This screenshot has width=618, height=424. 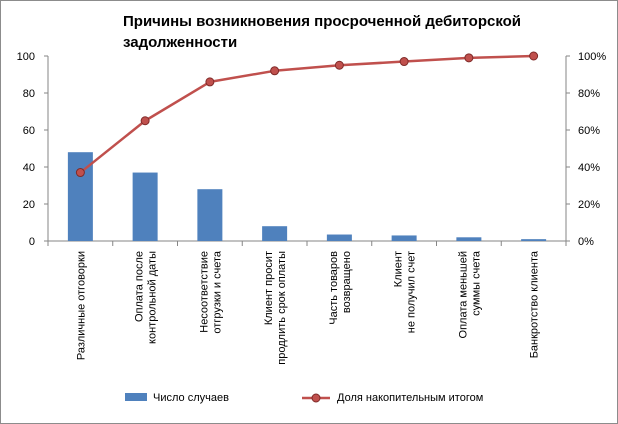 I want to click on category-label-line: суммы счета, so click(x=476, y=283).